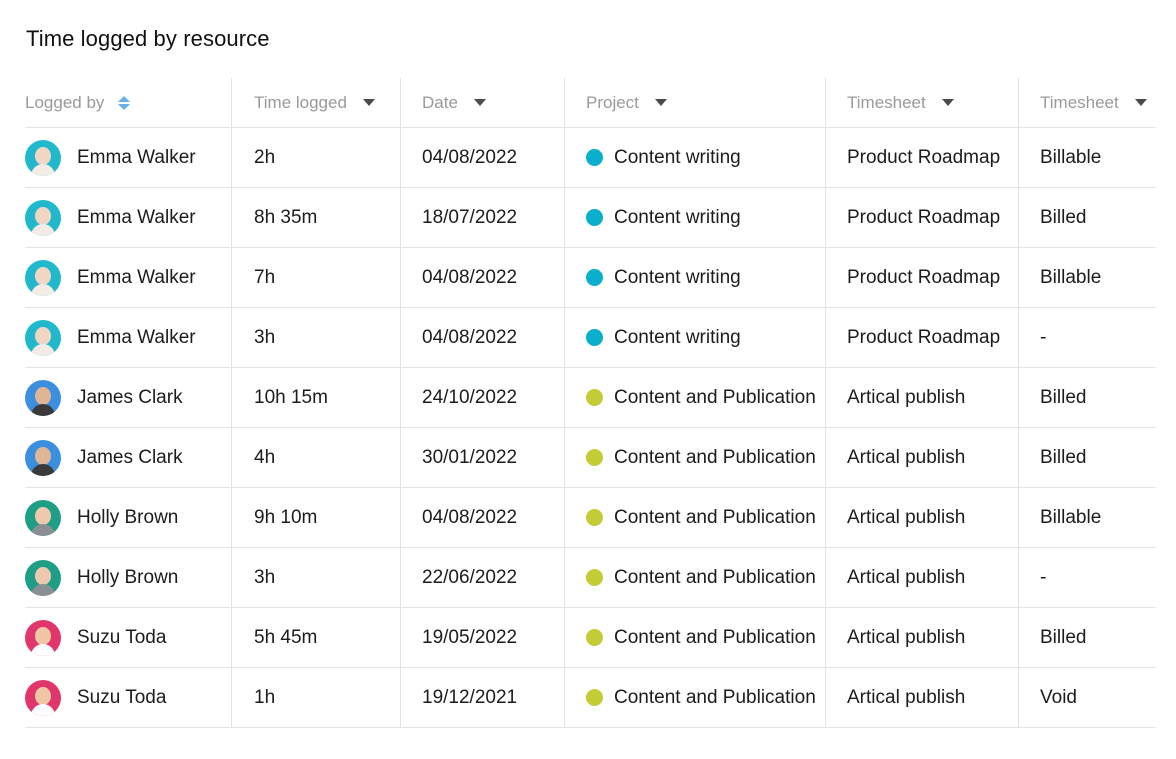 The width and height of the screenshot is (1176, 759). Describe the element at coordinates (1087, 697) in the screenshot. I see `timesheet-status-cell: Void` at that location.